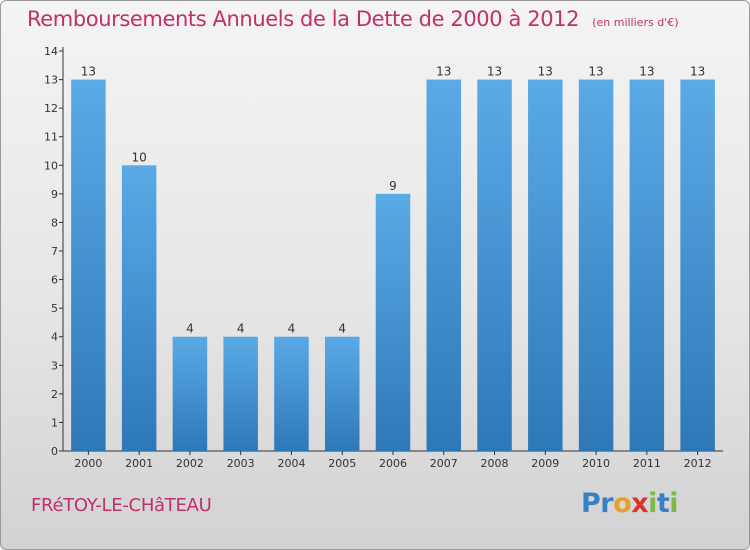 This screenshot has width=750, height=550. What do you see at coordinates (54, 280) in the screenshot?
I see `y-tick-label: 6` at bounding box center [54, 280].